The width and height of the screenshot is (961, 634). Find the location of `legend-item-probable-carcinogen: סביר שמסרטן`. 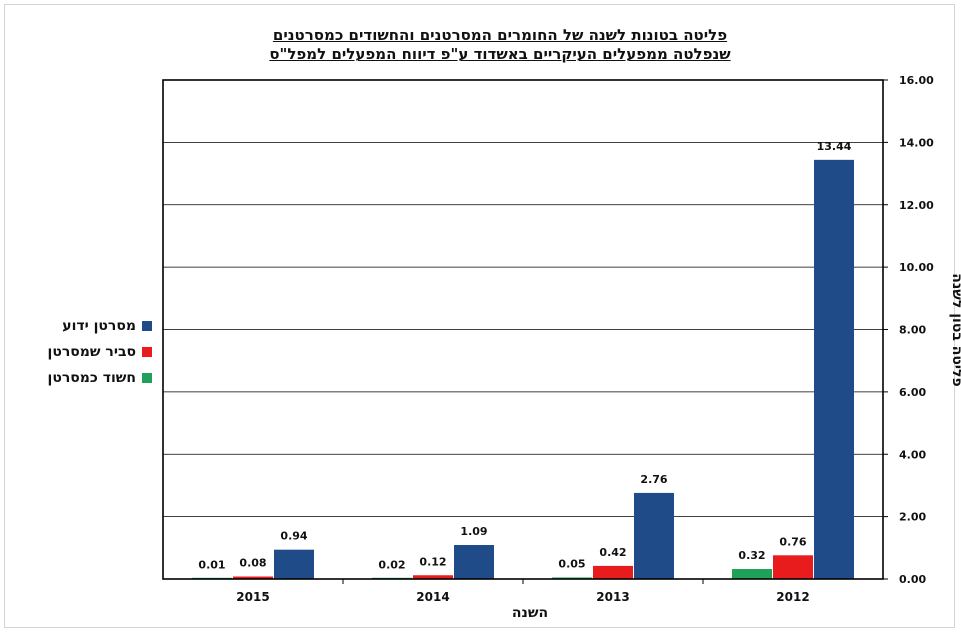

legend-item-probable-carcinogen: סביר שמסרטן is located at coordinates (87, 352).